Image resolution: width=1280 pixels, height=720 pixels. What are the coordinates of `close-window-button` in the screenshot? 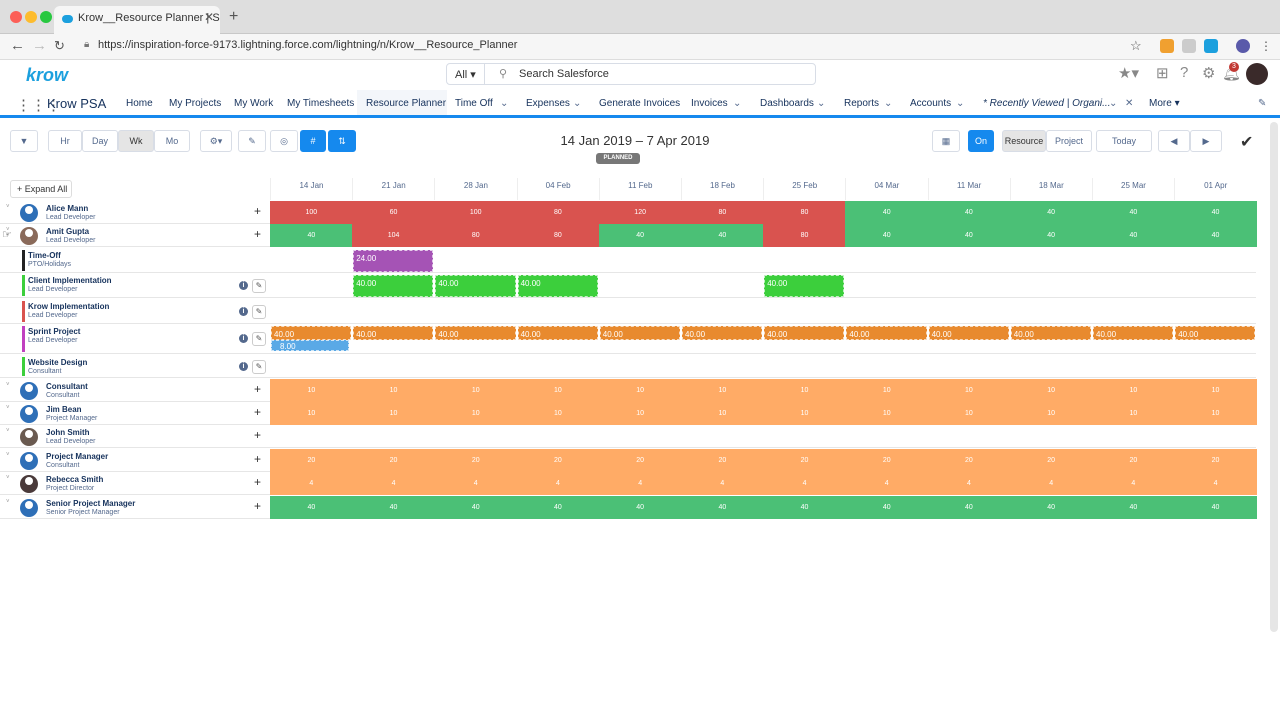 It's located at (16, 17).